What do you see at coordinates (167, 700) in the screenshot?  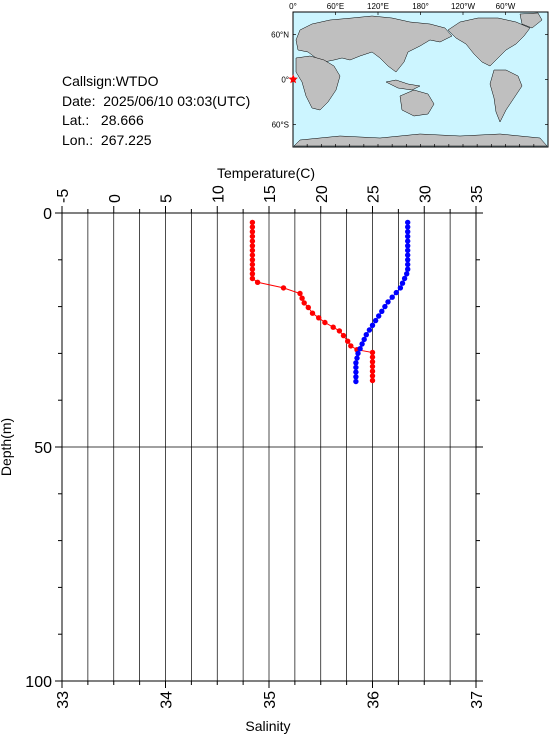 I see `bottom-axis-tick-label: 34` at bounding box center [167, 700].